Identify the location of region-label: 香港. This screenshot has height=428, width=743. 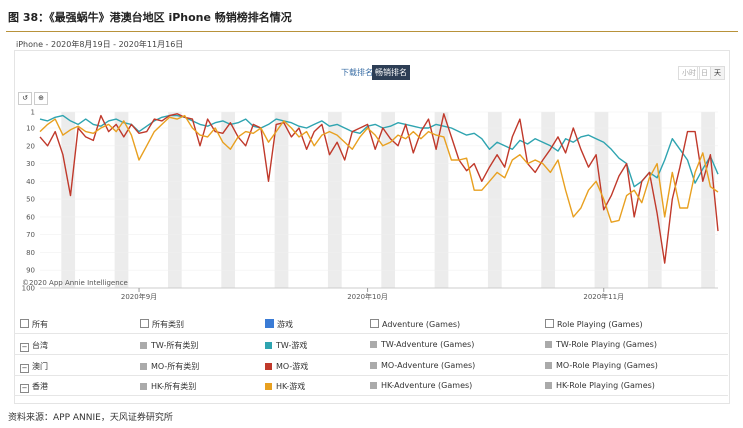
(40, 386).